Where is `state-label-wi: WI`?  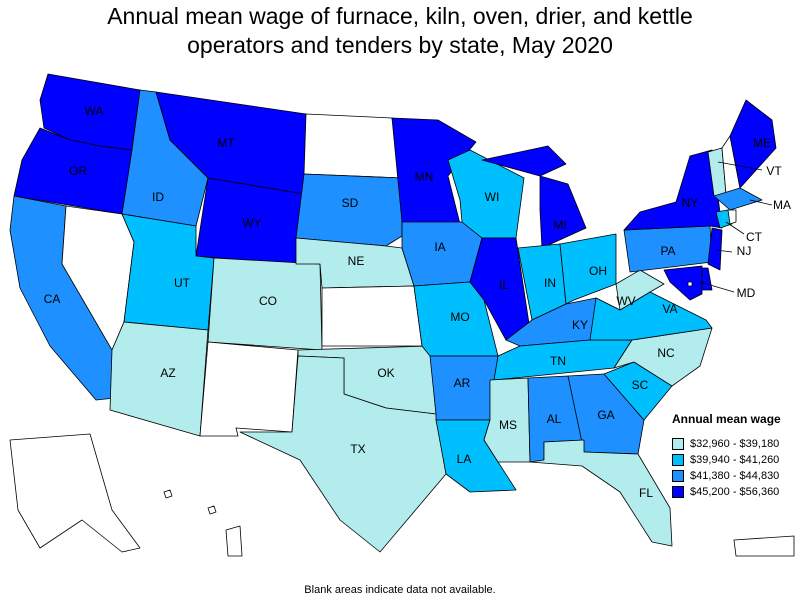 state-label-wi: WI is located at coordinates (492, 197).